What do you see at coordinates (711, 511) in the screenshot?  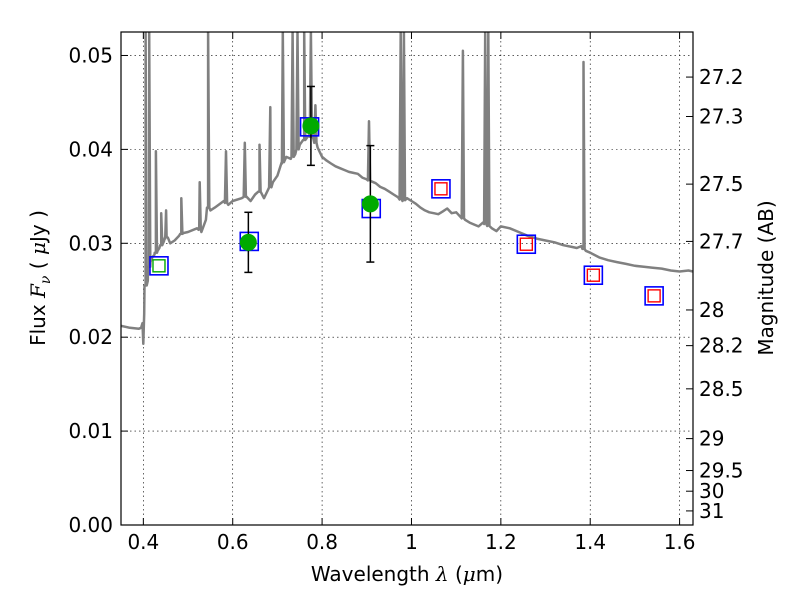 I see `right-tick-label: 31` at bounding box center [711, 511].